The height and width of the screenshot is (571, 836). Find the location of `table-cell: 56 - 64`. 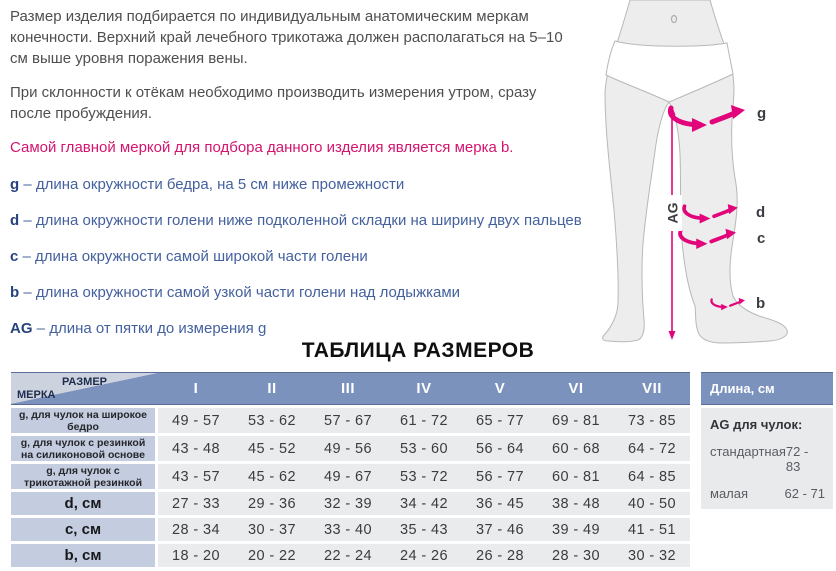

table-cell: 56 - 64 is located at coordinates (500, 448).